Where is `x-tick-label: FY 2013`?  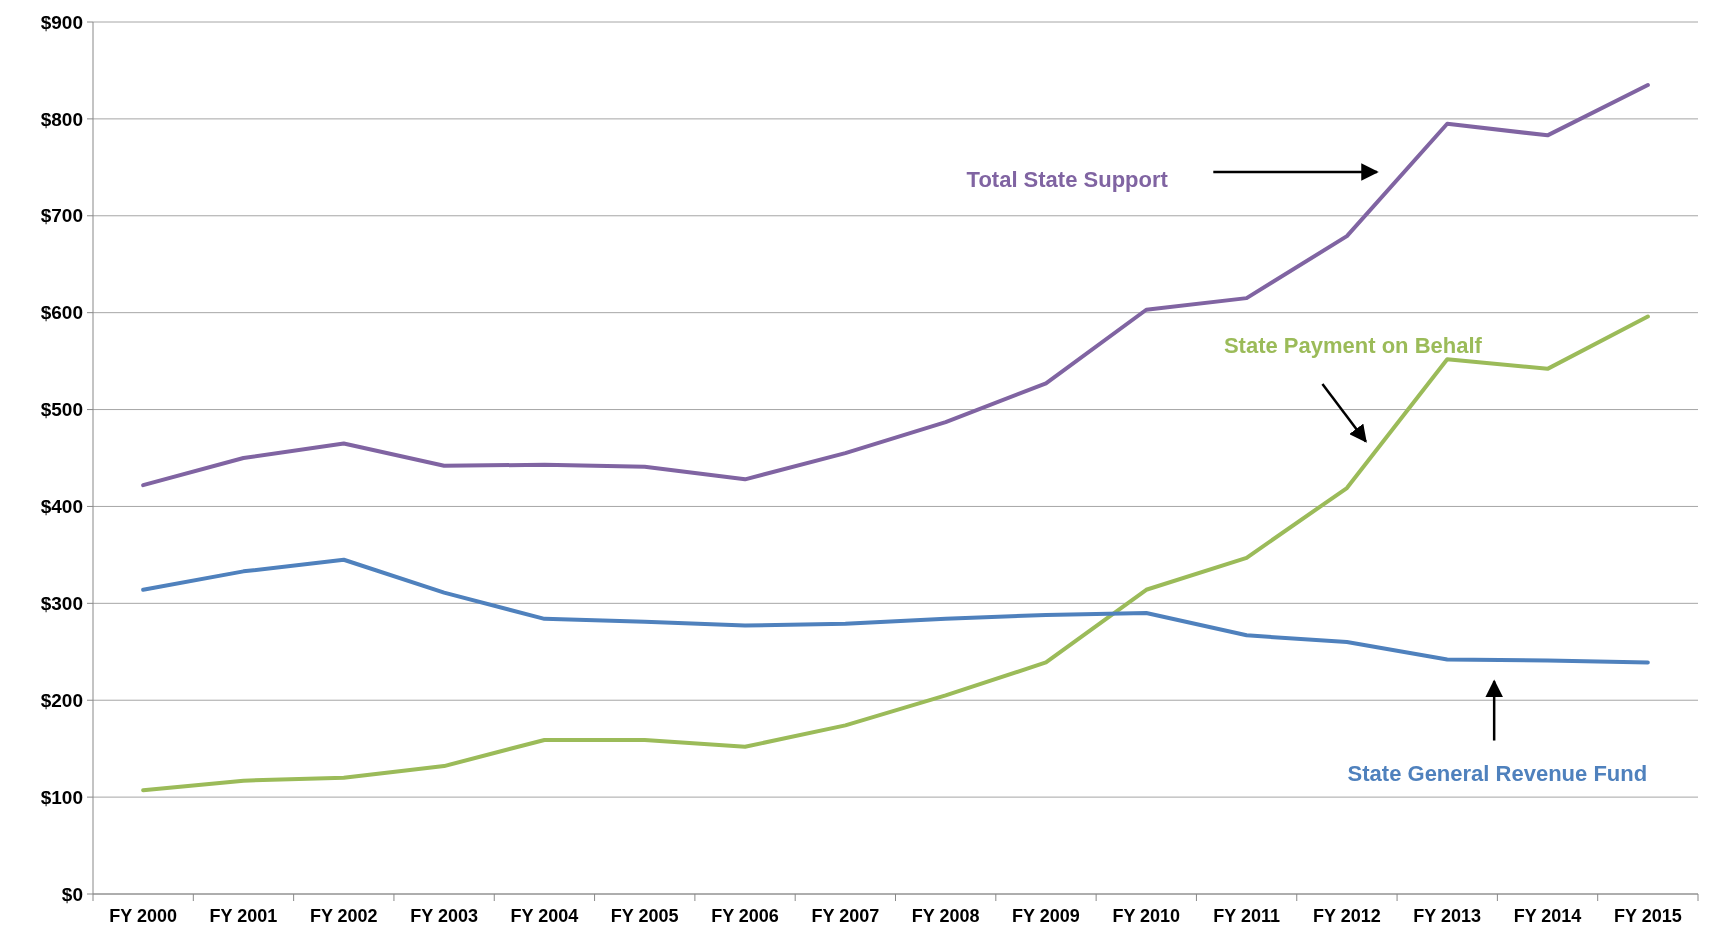 x-tick-label: FY 2013 is located at coordinates (1447, 916).